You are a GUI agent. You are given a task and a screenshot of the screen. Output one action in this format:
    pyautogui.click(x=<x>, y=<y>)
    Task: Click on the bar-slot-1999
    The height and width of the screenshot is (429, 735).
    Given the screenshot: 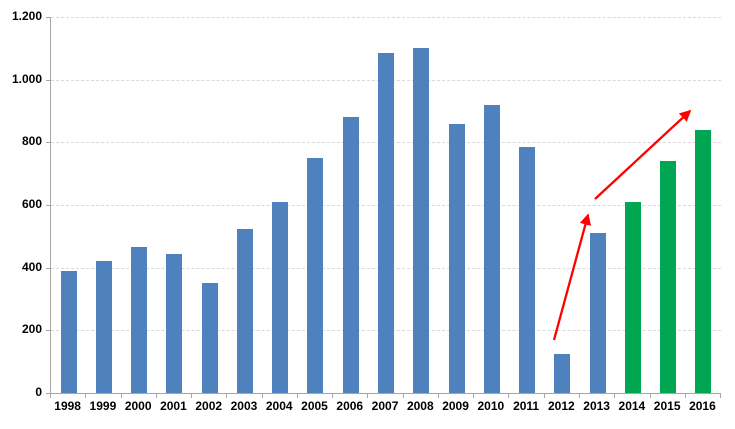 What is the action you would take?
    pyautogui.click(x=103, y=205)
    